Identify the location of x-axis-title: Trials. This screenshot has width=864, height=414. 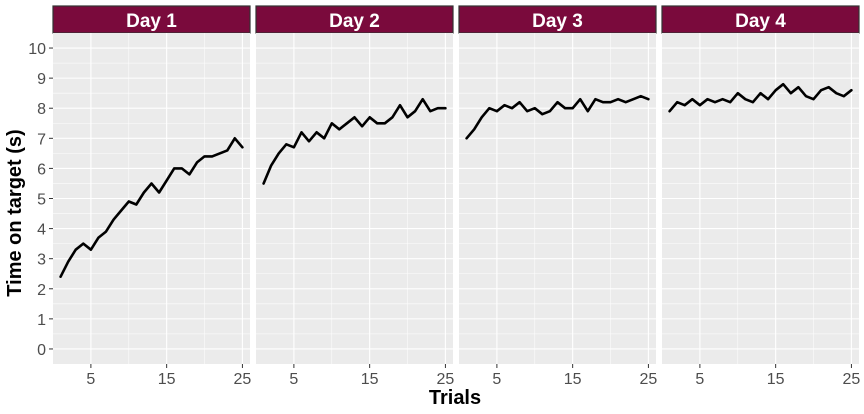
(455, 398).